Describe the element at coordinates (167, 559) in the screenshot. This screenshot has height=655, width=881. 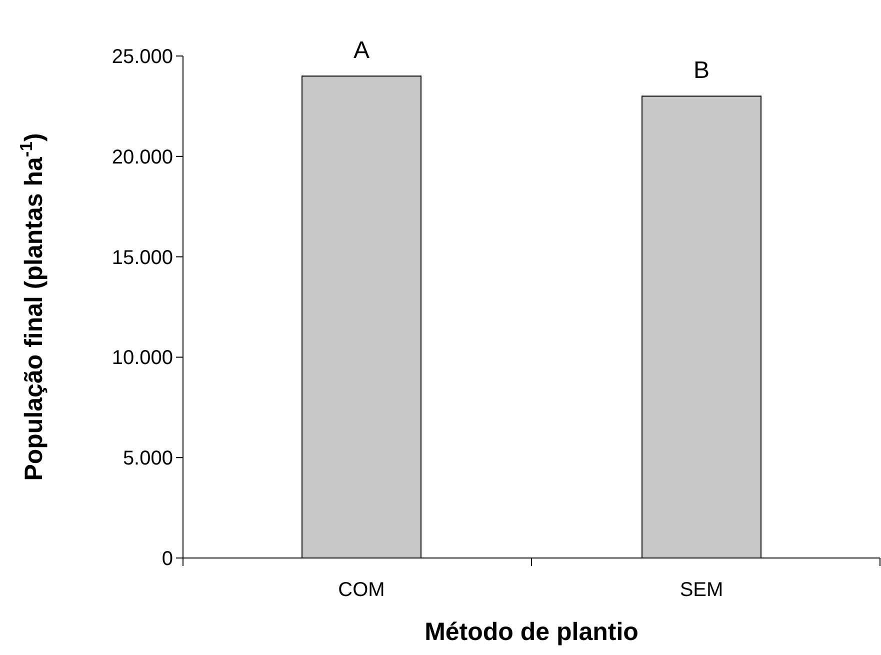
I see `y-tick-label: 0` at that location.